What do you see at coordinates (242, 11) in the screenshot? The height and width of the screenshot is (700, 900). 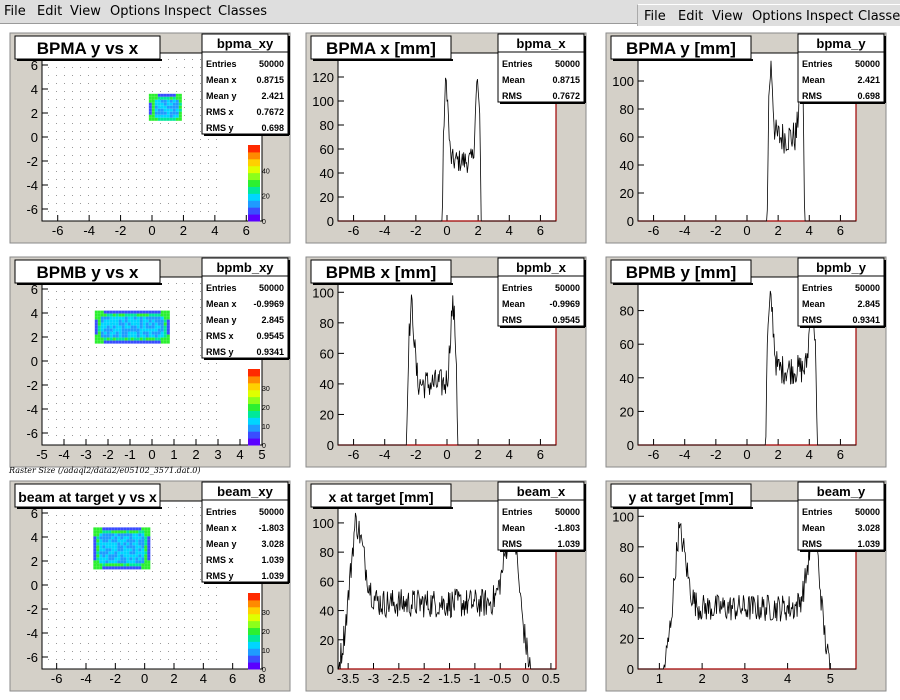 I see `menu-classes: Classes` at bounding box center [242, 11].